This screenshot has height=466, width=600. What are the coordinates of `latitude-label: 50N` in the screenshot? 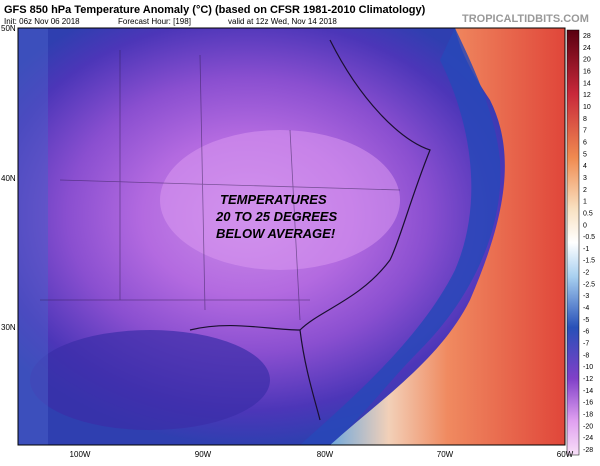 It's located at (8, 28).